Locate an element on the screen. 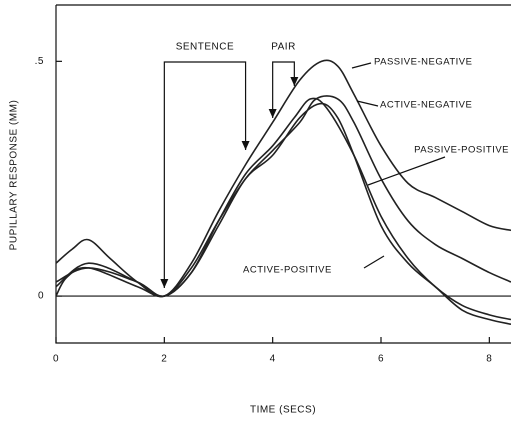 This screenshot has height=422, width=511. x-tick-label: 4 is located at coordinates (273, 359).